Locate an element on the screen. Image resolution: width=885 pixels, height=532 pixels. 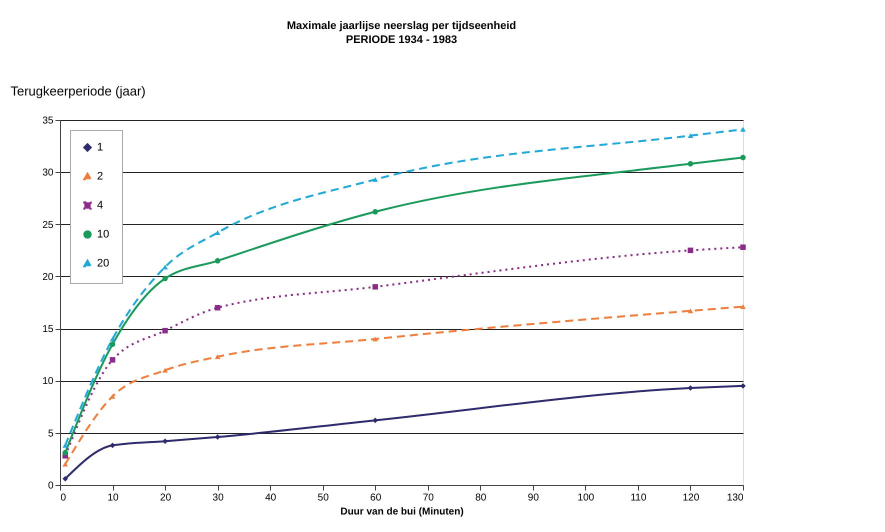
x-tick-label: 100 is located at coordinates (586, 498).